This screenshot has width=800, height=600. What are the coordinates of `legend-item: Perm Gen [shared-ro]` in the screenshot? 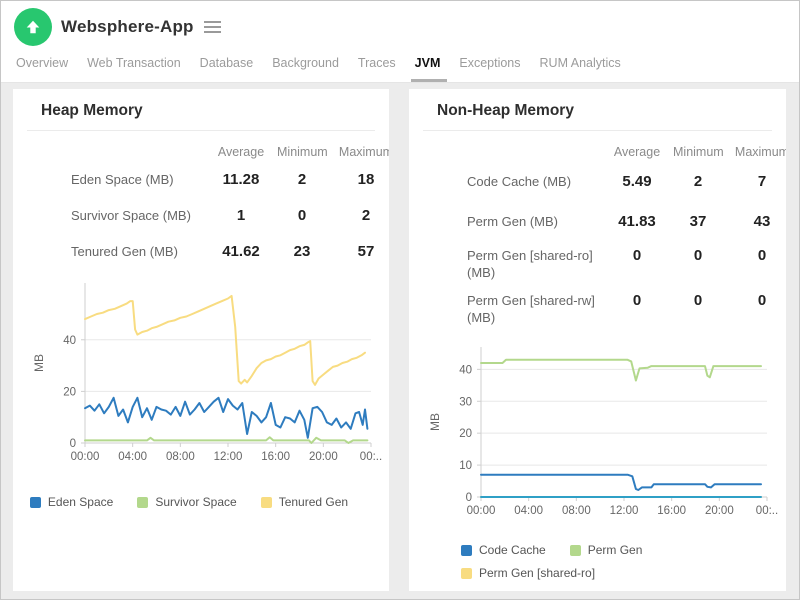 It's located at (528, 573).